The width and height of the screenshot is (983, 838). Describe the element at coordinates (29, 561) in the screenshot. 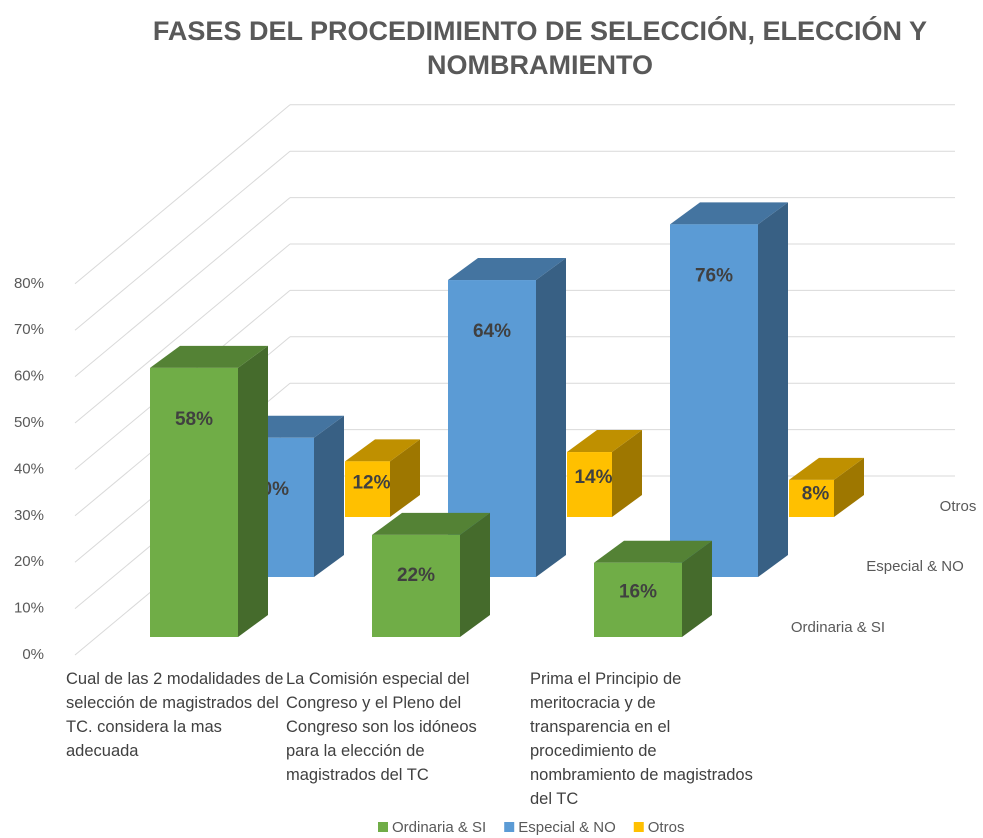

I see `y-tick-label: 20%` at that location.